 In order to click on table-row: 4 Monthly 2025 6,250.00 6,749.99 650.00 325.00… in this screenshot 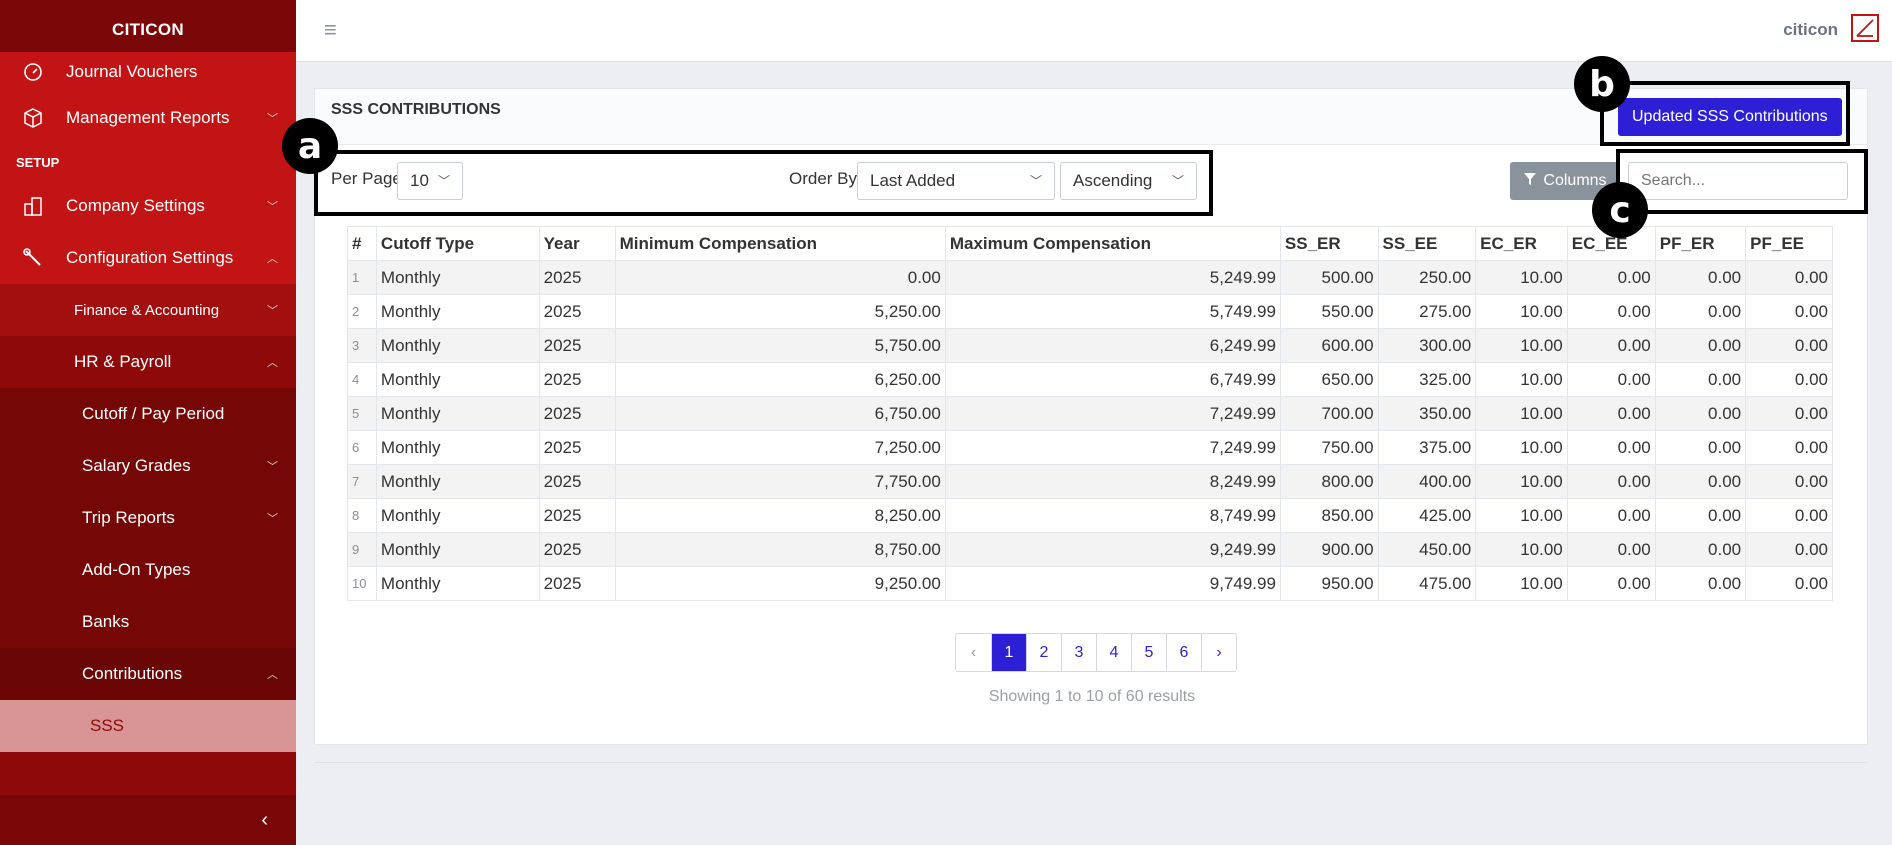, I will do `click(1090, 379)`.